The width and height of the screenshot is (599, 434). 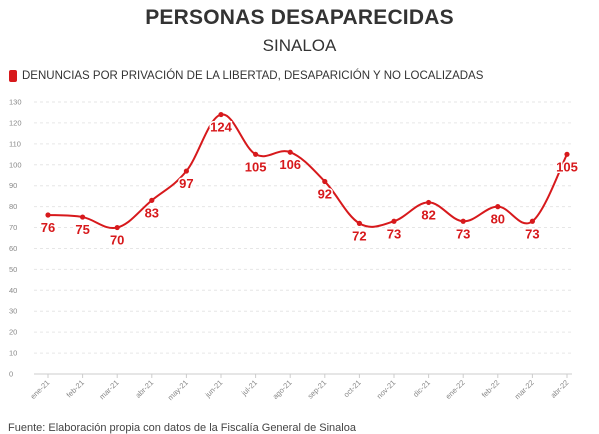 I want to click on data-label: 76, so click(x=48, y=227).